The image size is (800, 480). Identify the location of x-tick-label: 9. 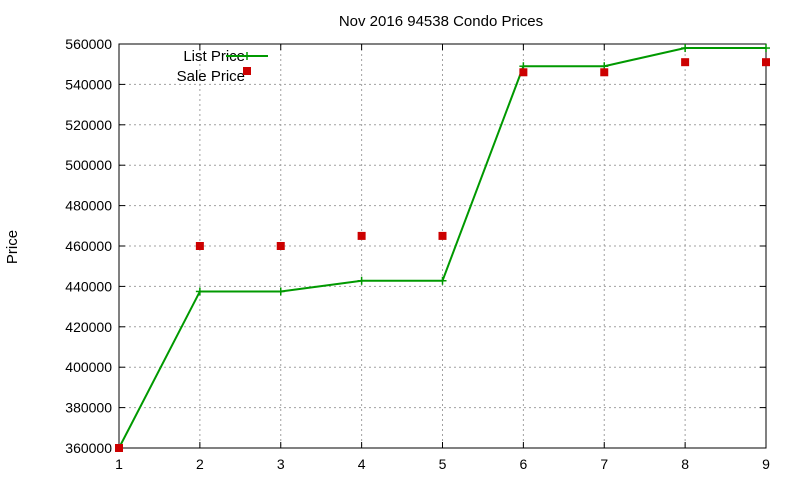
(766, 464).